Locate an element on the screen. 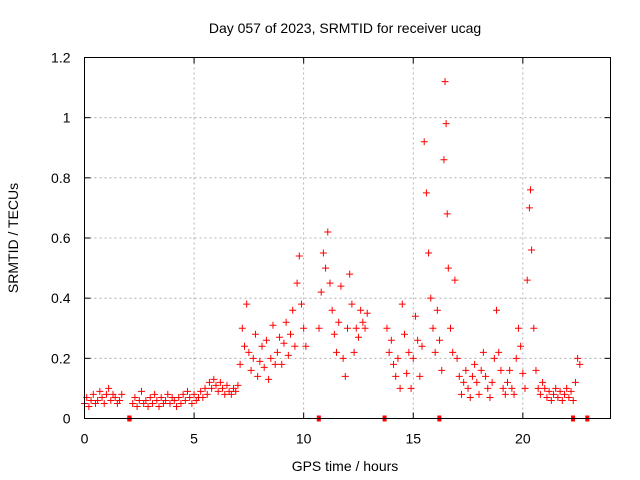  x-tick-label: 10 is located at coordinates (304, 439).